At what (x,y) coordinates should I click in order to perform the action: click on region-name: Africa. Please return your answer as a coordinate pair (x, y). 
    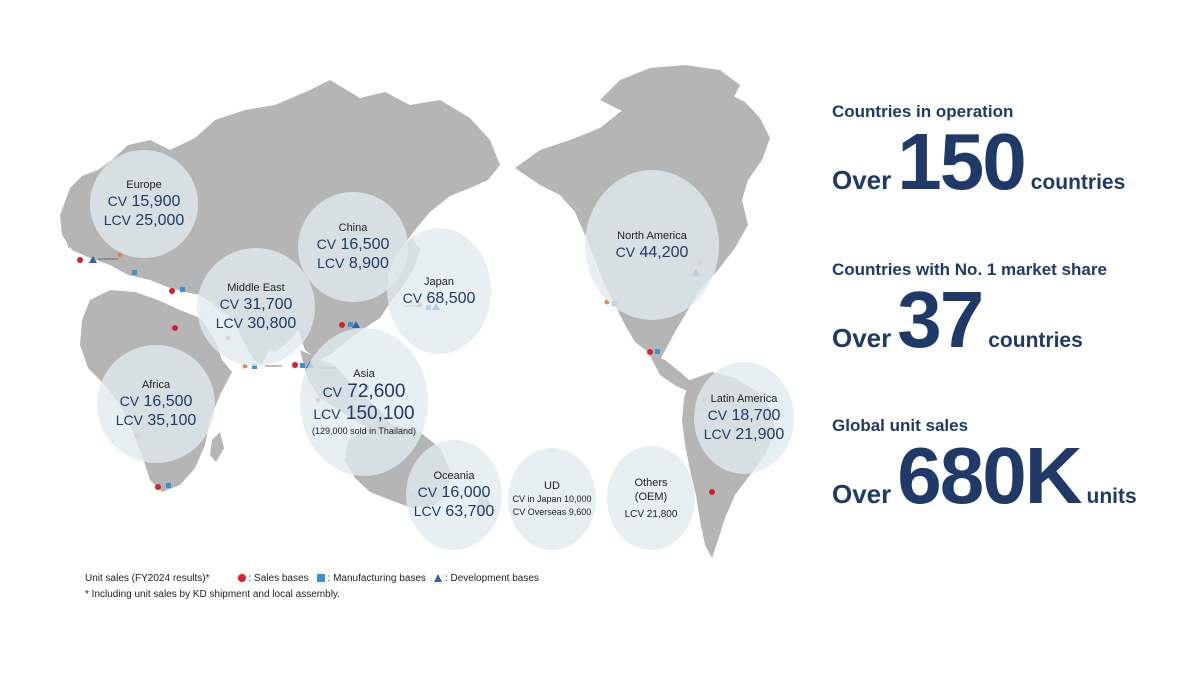
    Looking at the image, I should click on (156, 385).